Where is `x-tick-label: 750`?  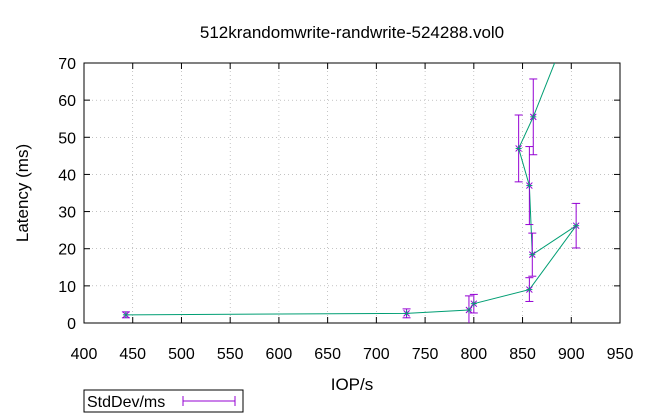 x-tick-label: 750 is located at coordinates (425, 354).